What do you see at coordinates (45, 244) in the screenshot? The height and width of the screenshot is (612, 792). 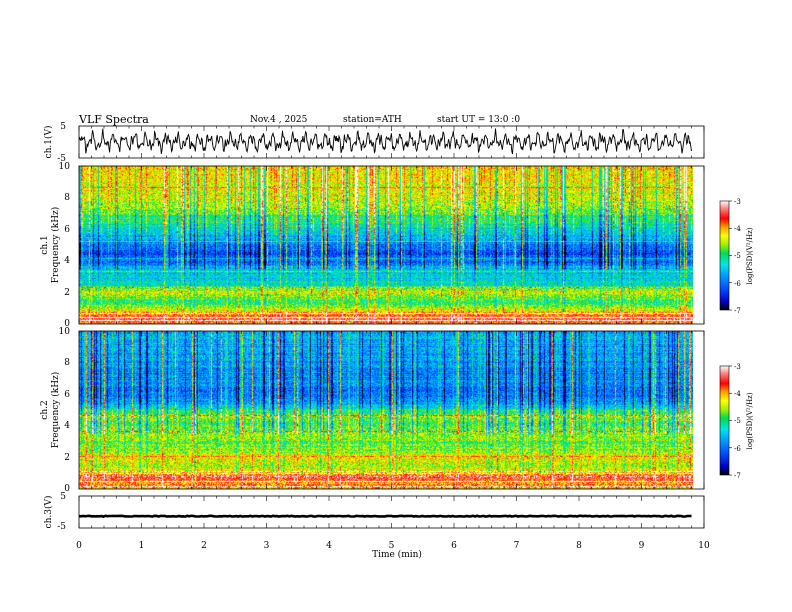 I see `ch1-channel-label: ch.1` at bounding box center [45, 244].